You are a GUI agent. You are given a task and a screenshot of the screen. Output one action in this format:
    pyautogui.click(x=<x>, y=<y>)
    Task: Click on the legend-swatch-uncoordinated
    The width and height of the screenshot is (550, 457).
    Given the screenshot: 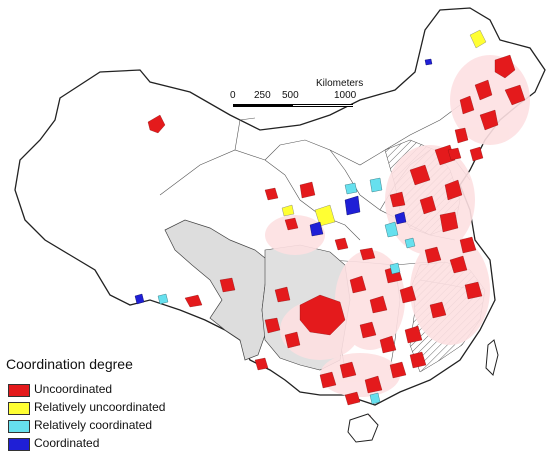 What is the action you would take?
    pyautogui.click(x=19, y=390)
    